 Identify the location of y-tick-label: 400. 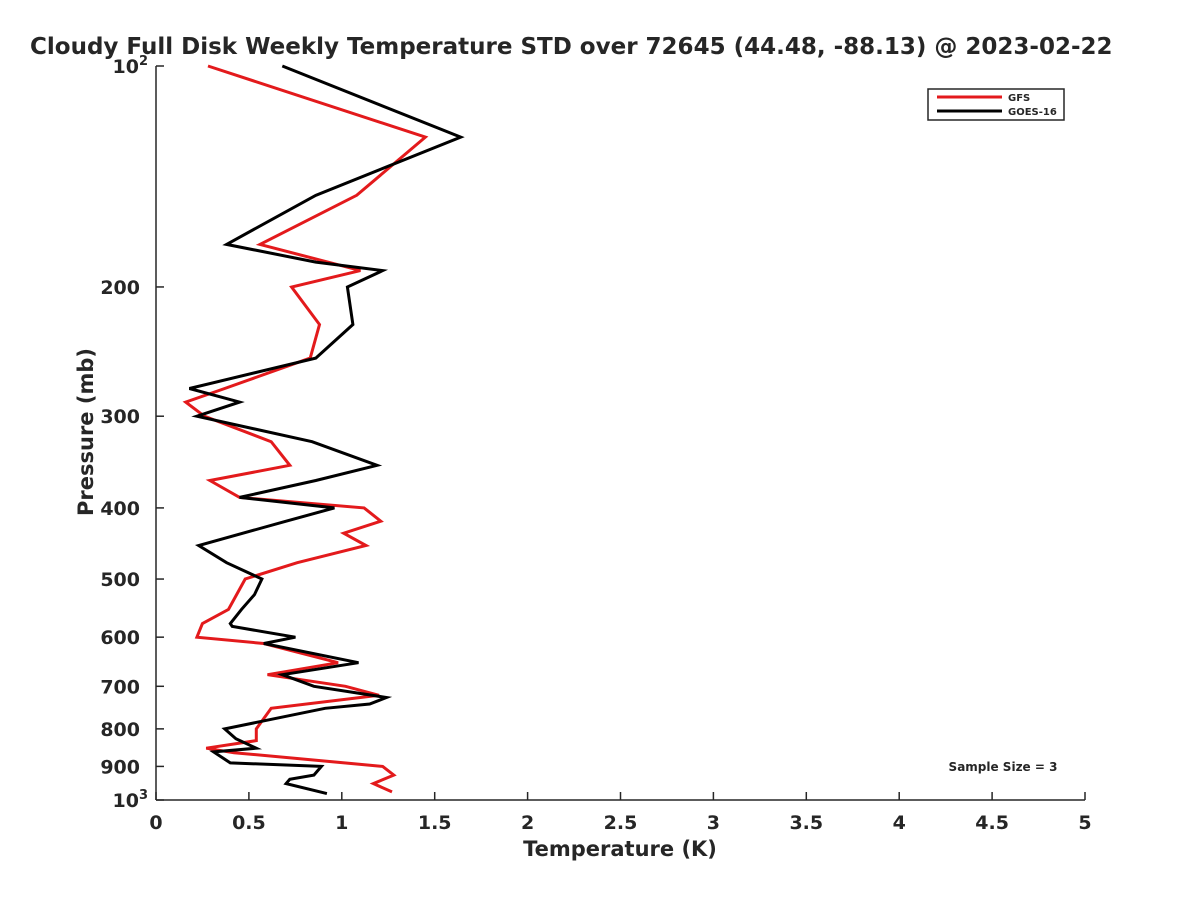
(120, 509).